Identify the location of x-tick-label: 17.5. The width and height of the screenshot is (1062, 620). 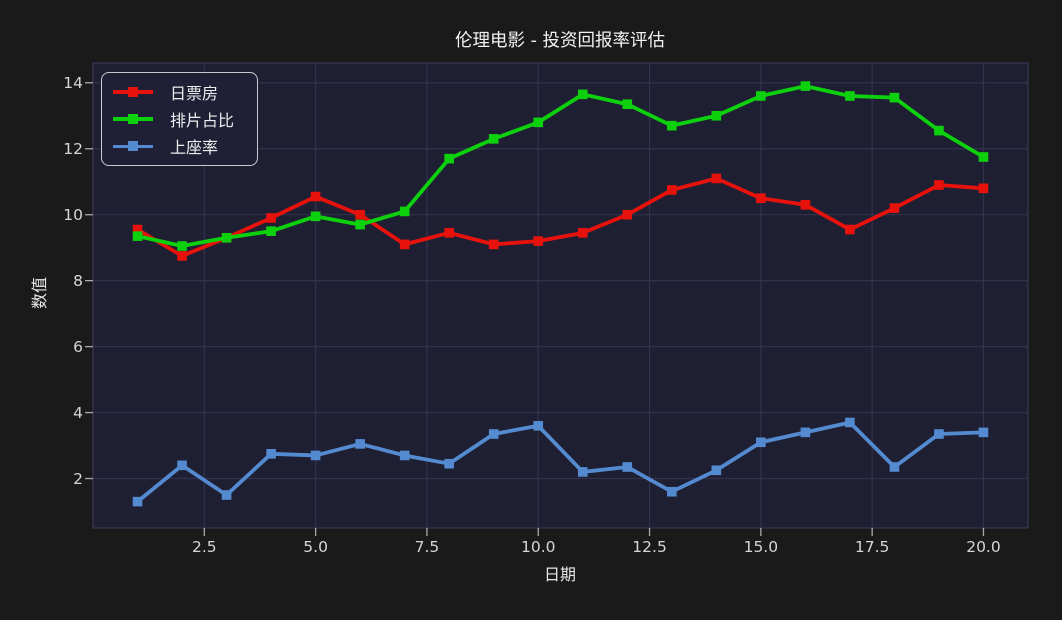
(872, 547).